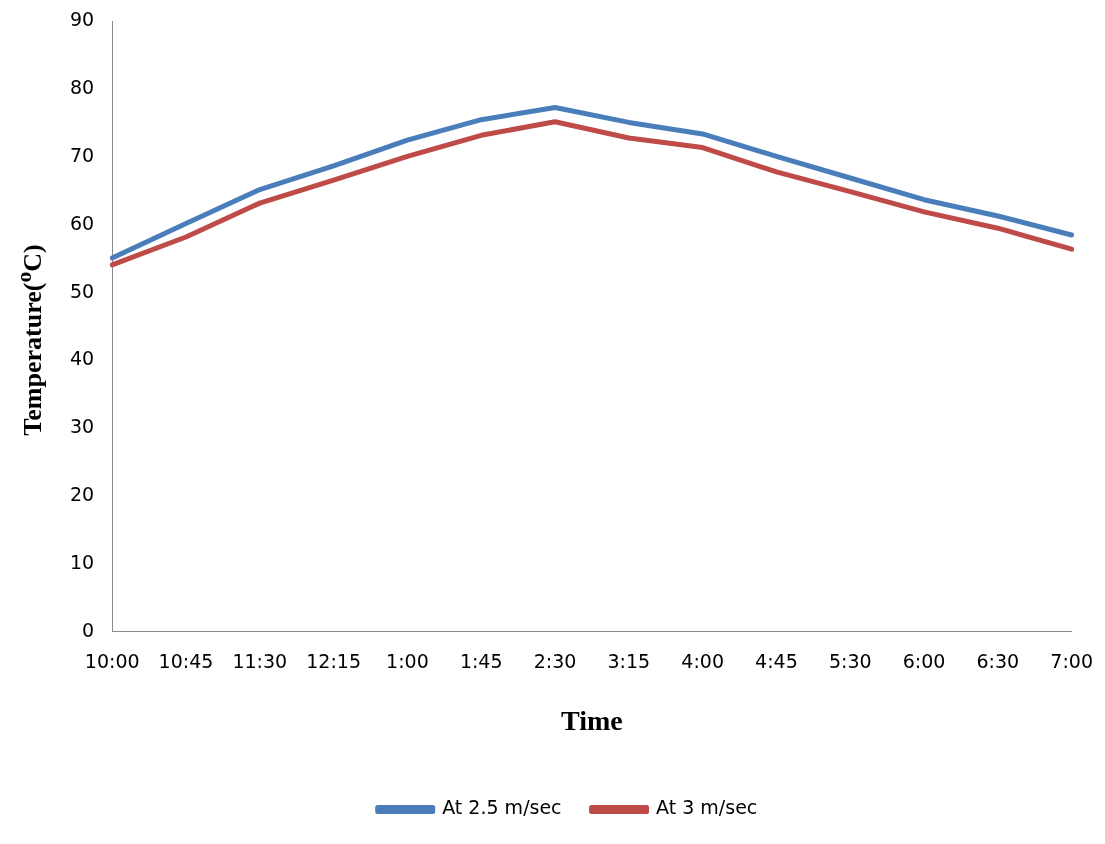 This screenshot has width=1105, height=844. Describe the element at coordinates (555, 660) in the screenshot. I see `x-tick-label: 2:30` at that location.